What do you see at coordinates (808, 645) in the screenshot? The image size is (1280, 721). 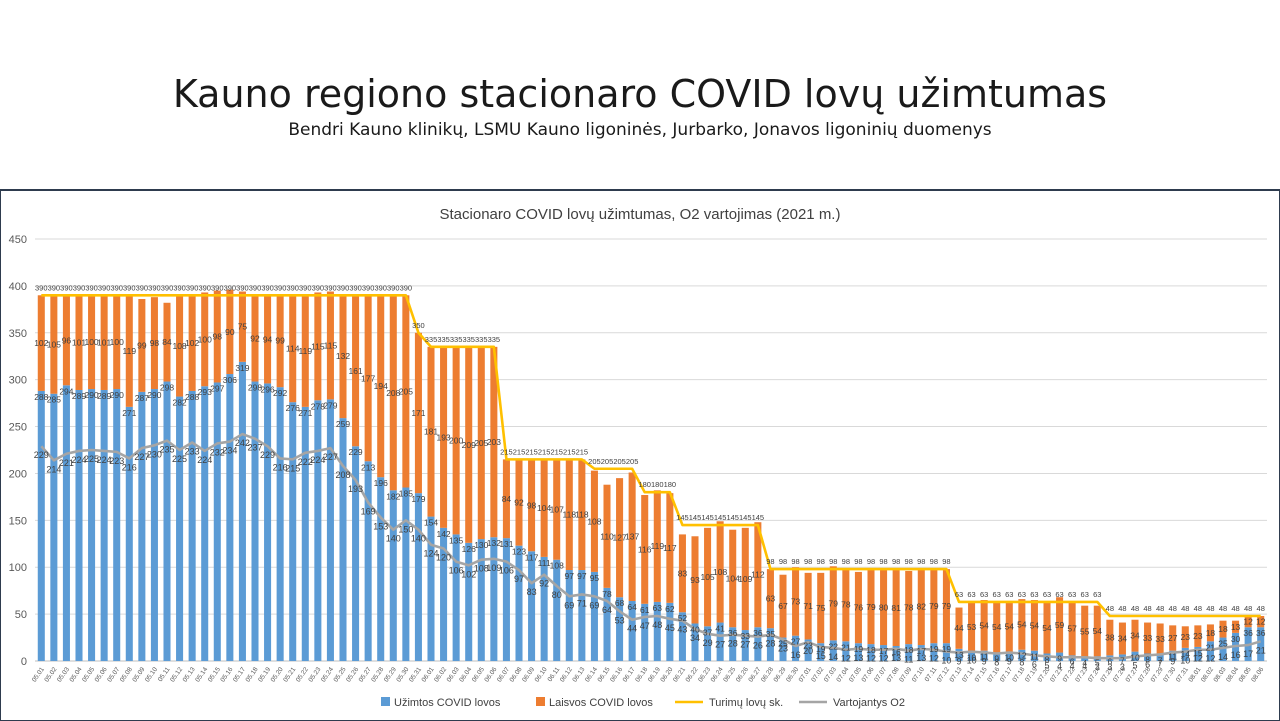 I see `label-occupied: 23` at bounding box center [808, 645].